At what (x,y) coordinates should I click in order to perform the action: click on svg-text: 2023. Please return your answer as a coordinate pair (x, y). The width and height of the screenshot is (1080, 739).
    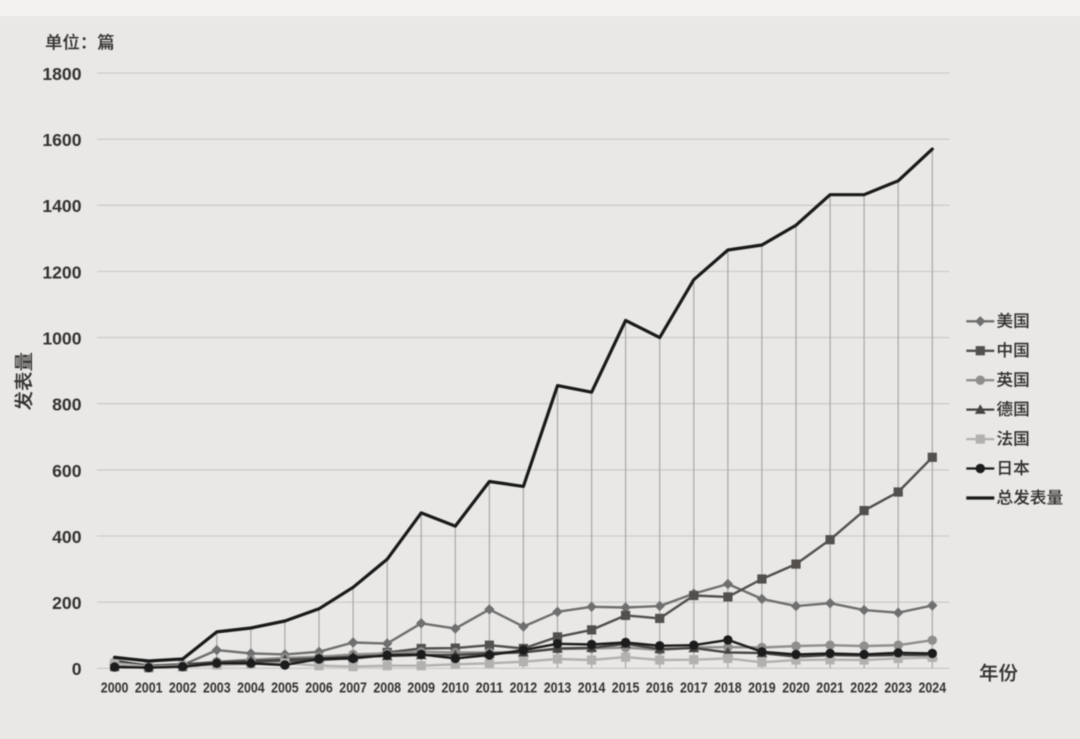
    Looking at the image, I should click on (898, 688).